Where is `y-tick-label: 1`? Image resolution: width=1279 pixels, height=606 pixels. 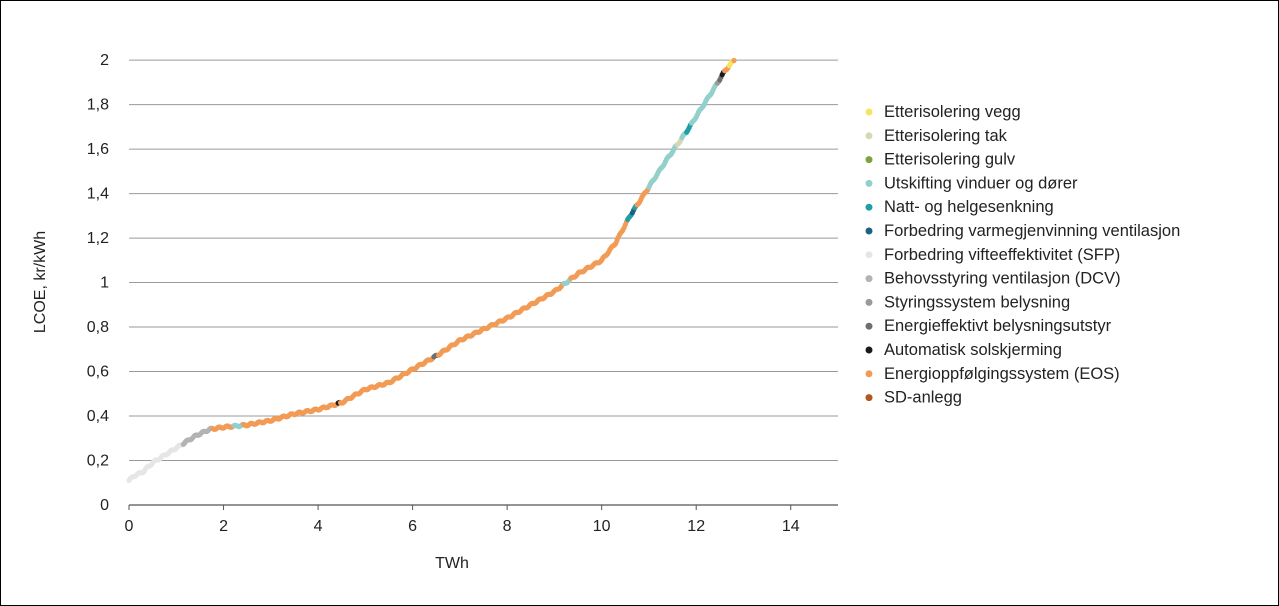
y-tick-label: 1 is located at coordinates (104, 283).